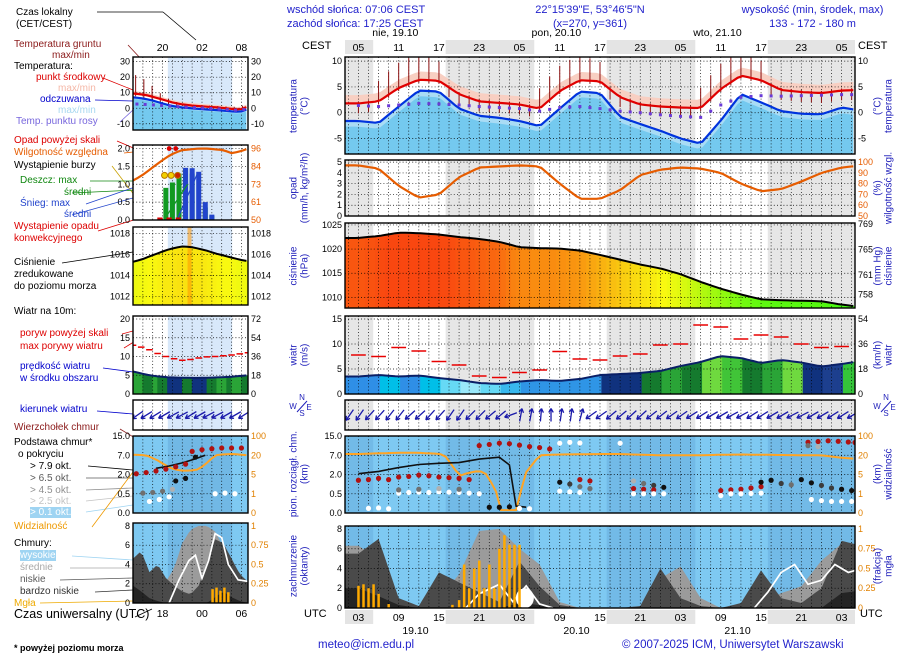 The width and height of the screenshot is (910, 660). I want to click on panel-wind, so click(600, 355).